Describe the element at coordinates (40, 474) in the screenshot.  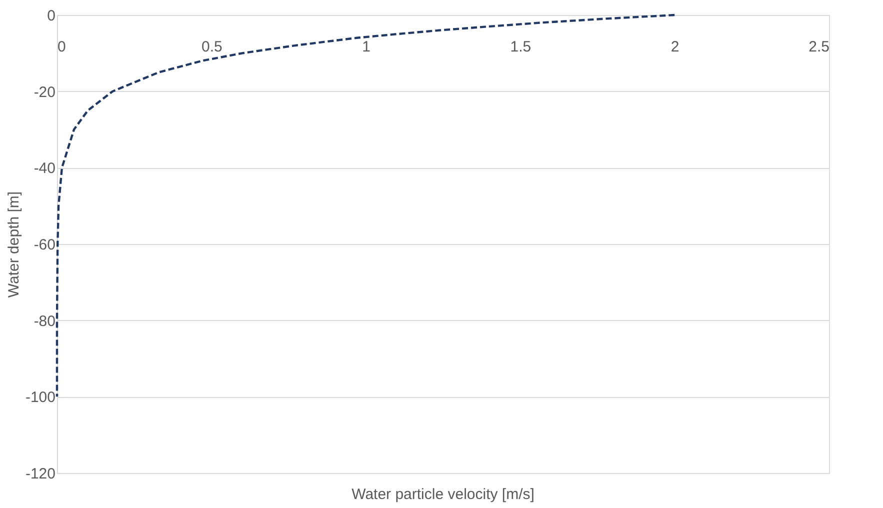
I see `y-tick-label: -120` at that location.